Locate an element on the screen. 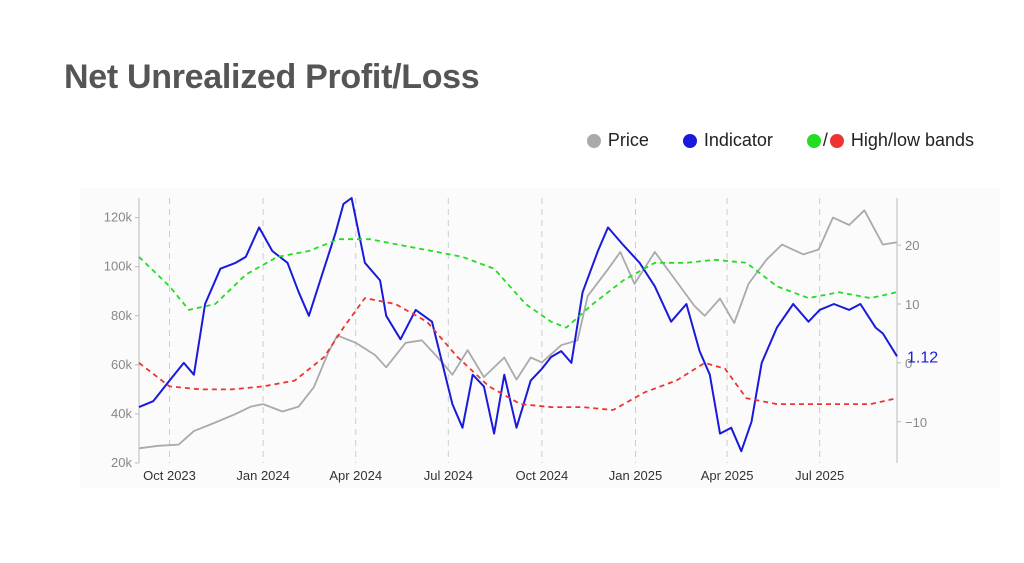 The image size is (1024, 563). legend-label-indicator: Indicator is located at coordinates (738, 140).